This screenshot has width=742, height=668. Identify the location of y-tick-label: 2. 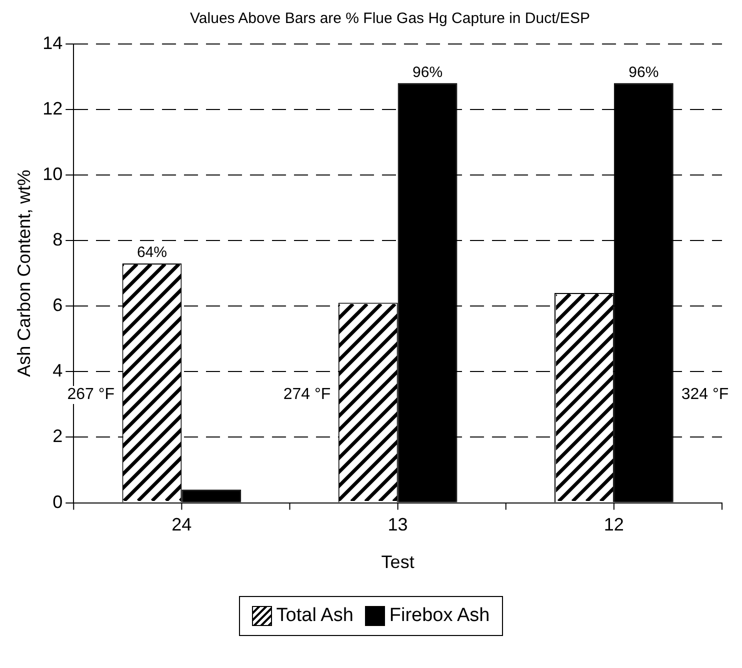
(57, 436).